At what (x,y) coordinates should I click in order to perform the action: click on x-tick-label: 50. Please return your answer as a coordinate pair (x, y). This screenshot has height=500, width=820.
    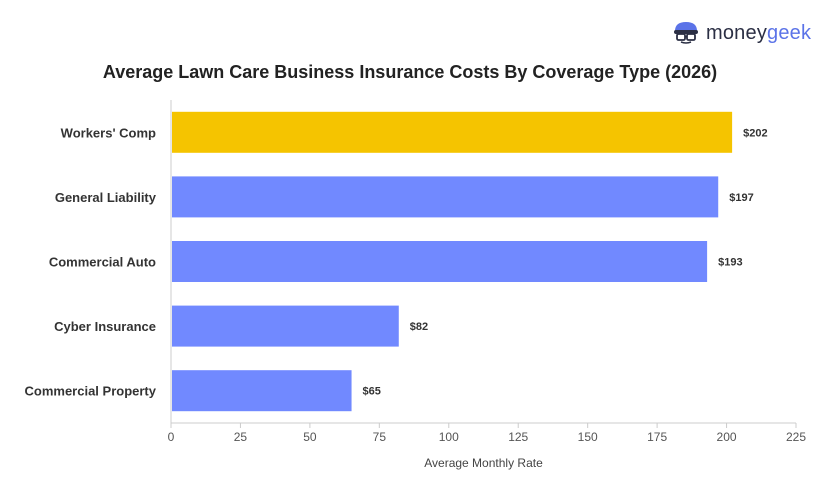
    Looking at the image, I should click on (310, 437).